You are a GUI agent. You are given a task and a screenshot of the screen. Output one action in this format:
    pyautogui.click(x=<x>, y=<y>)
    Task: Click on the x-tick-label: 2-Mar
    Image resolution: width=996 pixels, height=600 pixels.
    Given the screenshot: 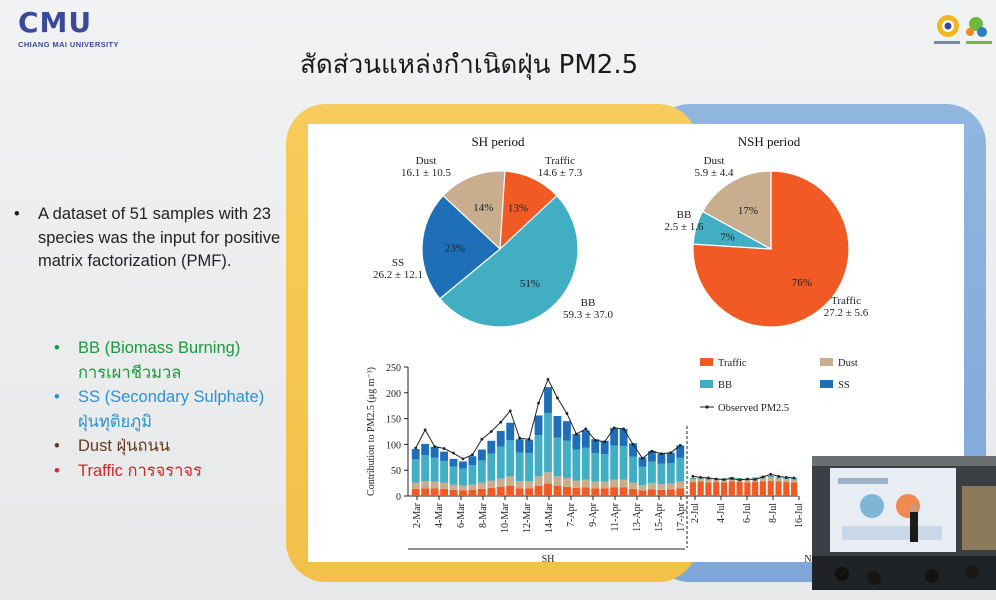 What is the action you would take?
    pyautogui.click(x=417, y=515)
    